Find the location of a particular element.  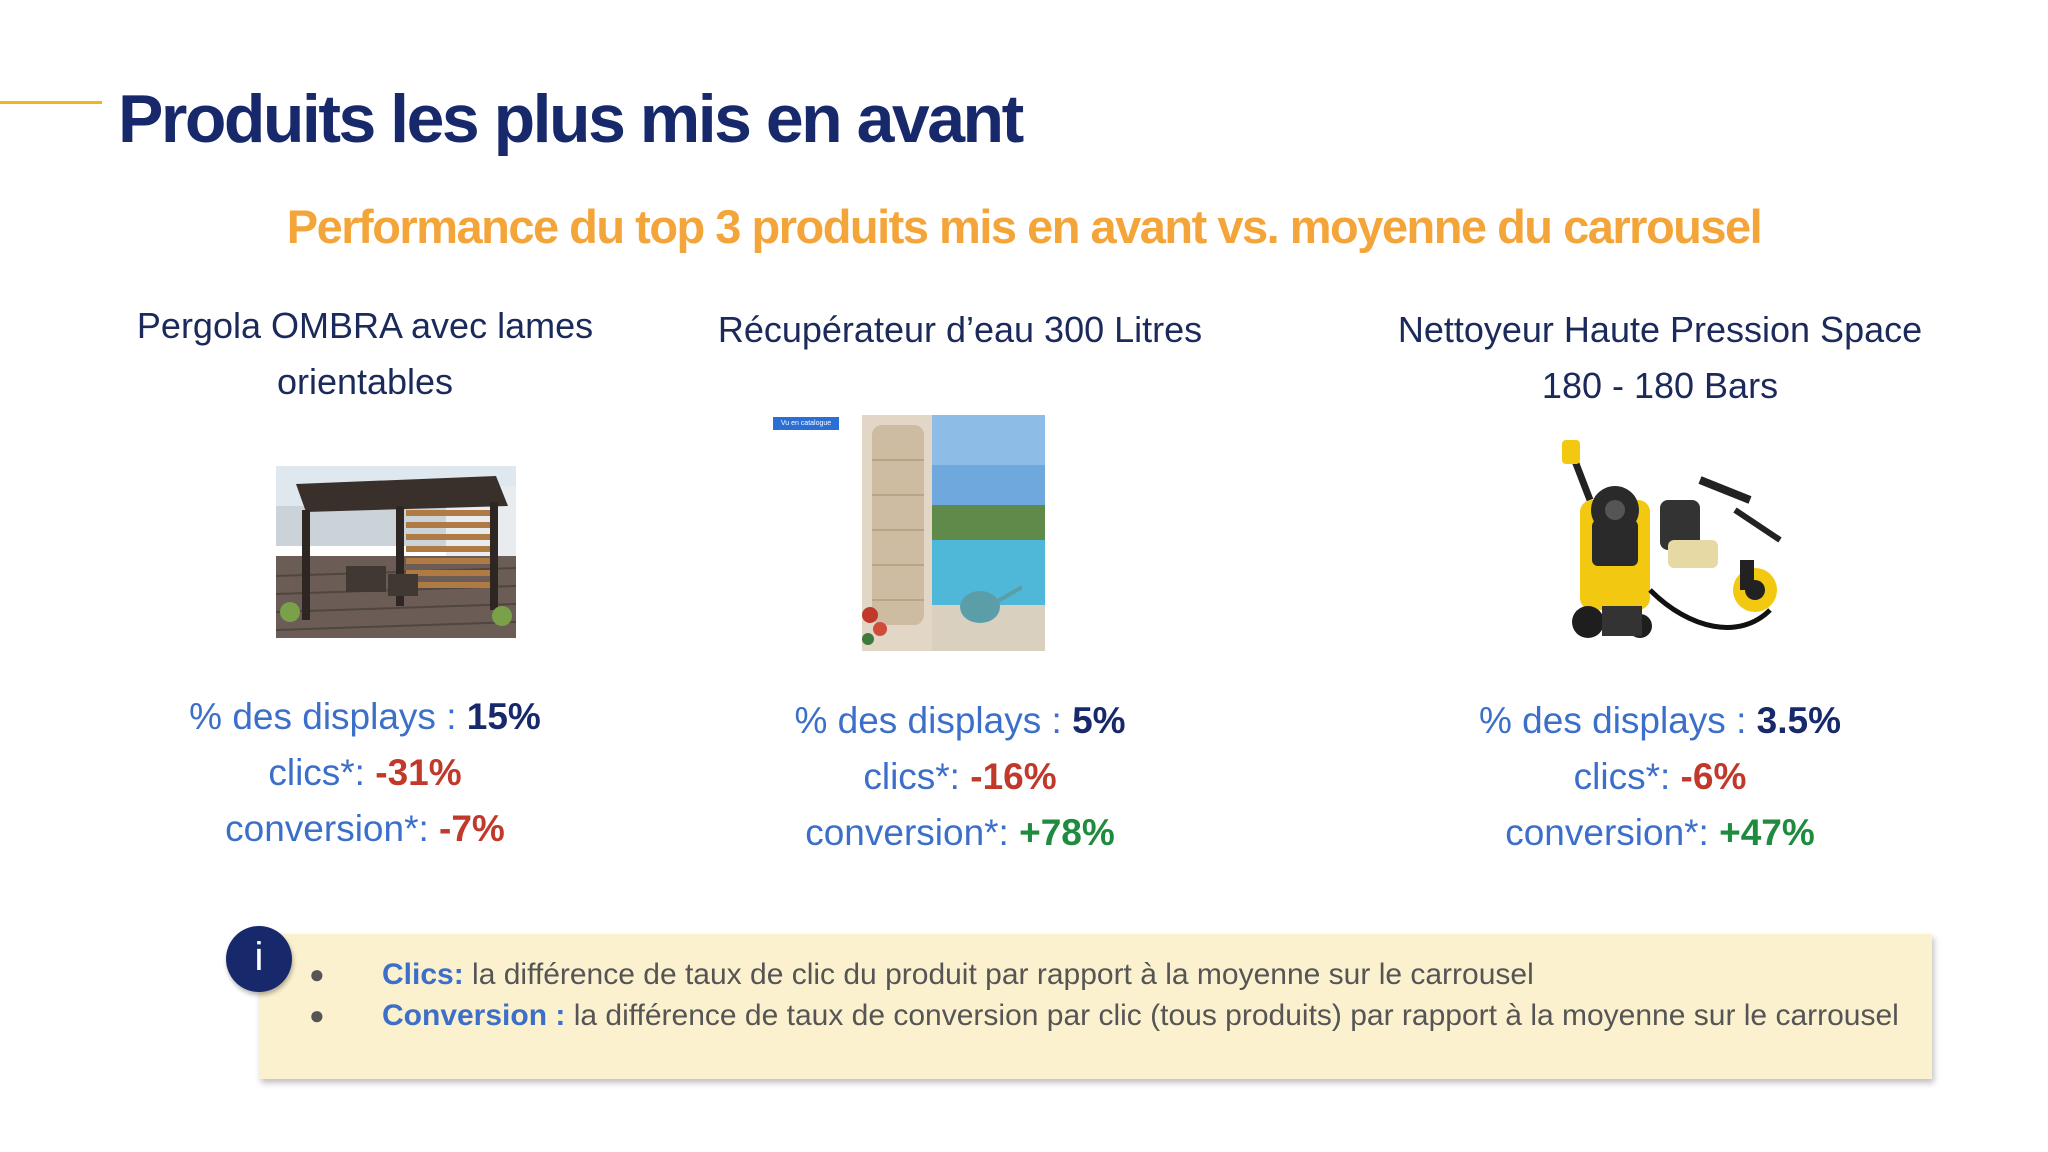

conversion-value: +47% is located at coordinates (1767, 832).